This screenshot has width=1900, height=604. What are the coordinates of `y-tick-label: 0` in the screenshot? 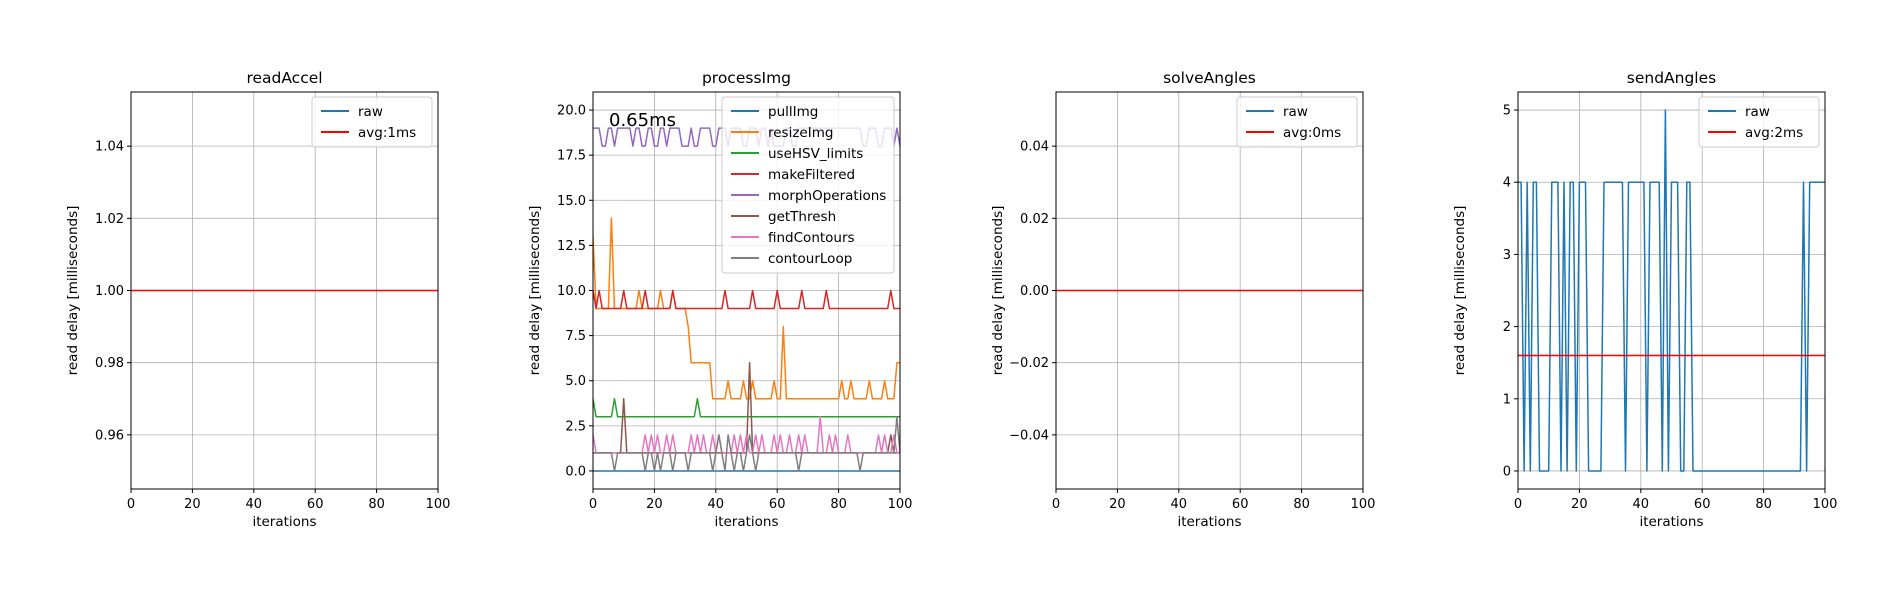 It's located at (1507, 471).